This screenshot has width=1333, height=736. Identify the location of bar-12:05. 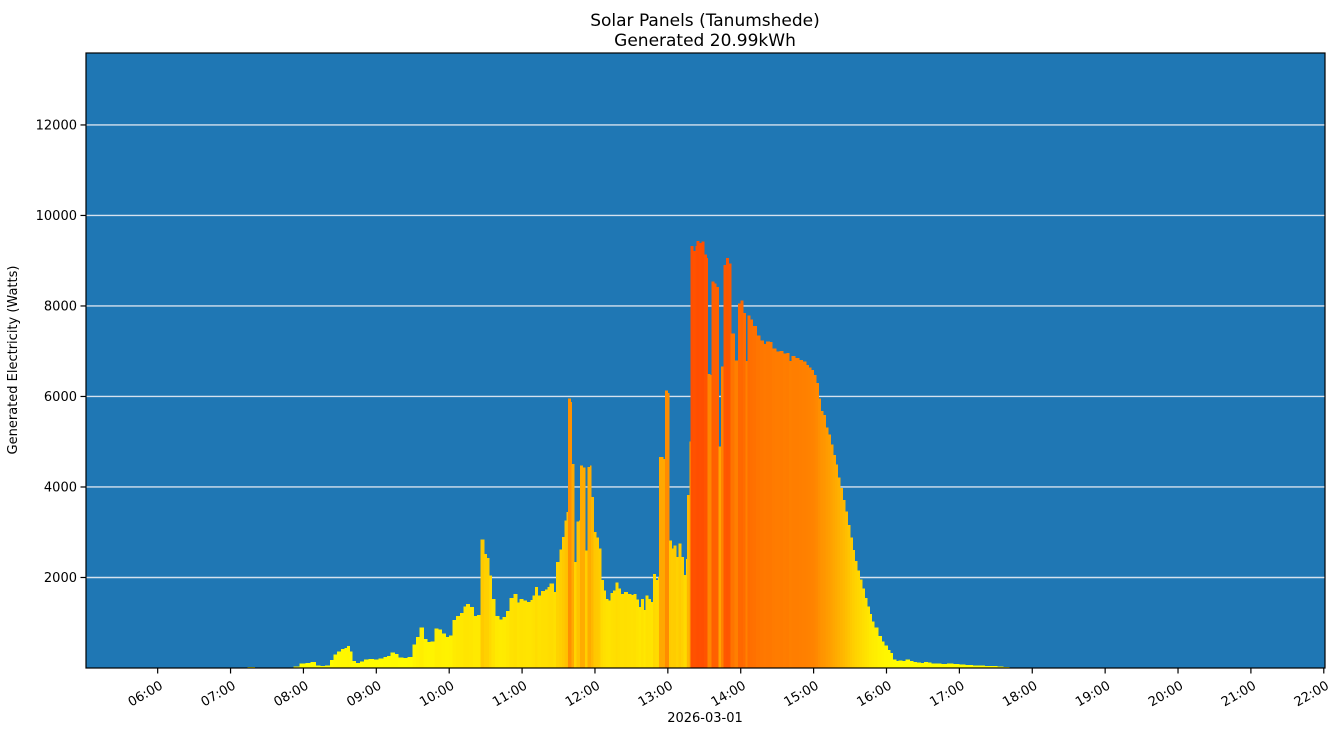
(602, 624).